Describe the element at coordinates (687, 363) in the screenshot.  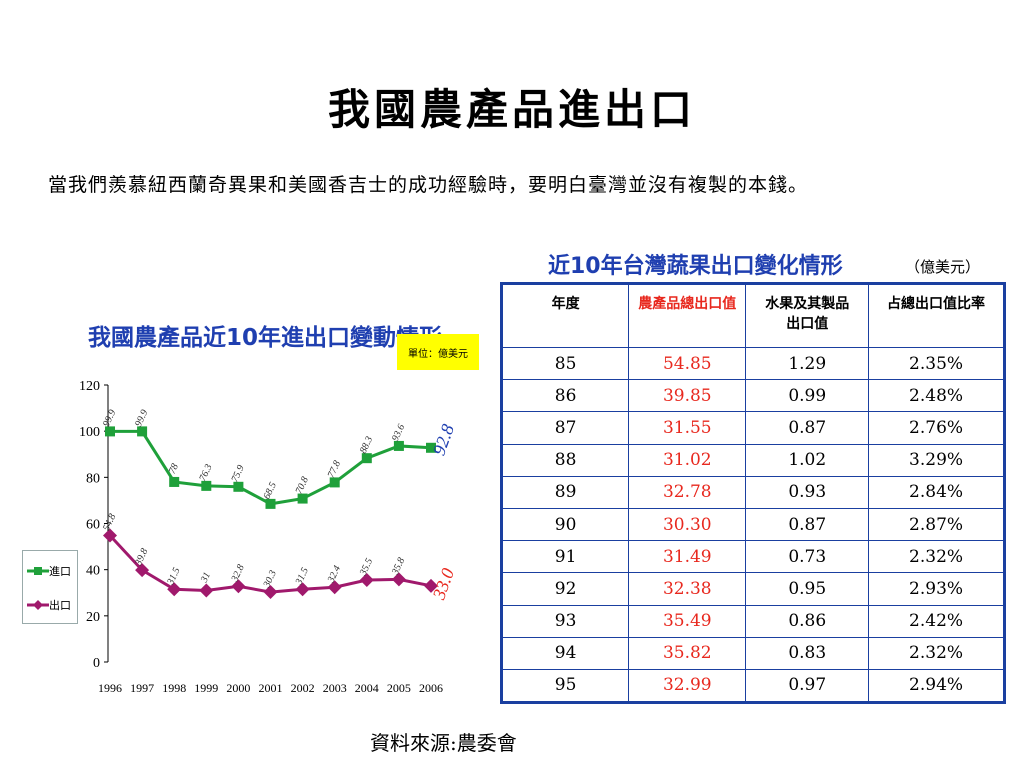
I see `cell-total-export: 54.85` at that location.